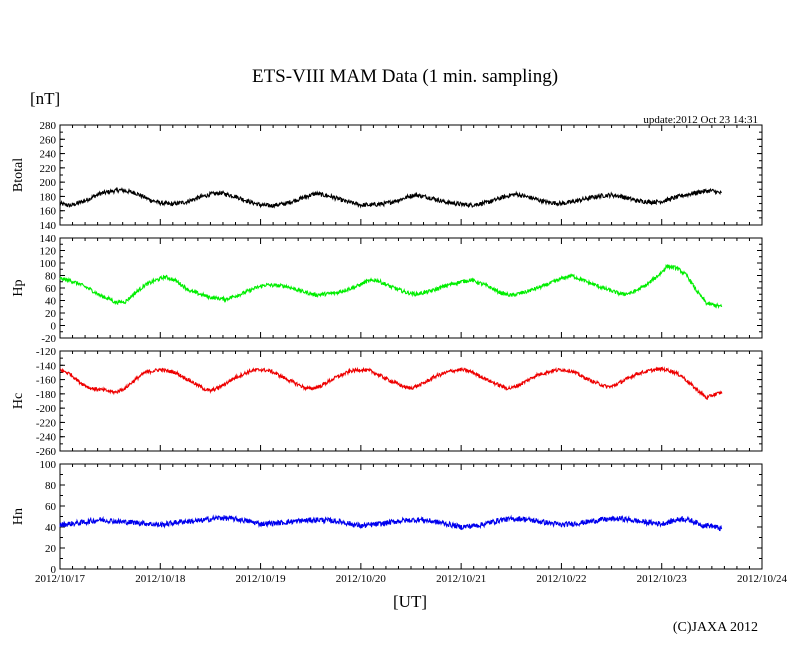 This screenshot has height=655, width=810. Describe the element at coordinates (46, 423) in the screenshot. I see `y-tick-label: -220` at that location.